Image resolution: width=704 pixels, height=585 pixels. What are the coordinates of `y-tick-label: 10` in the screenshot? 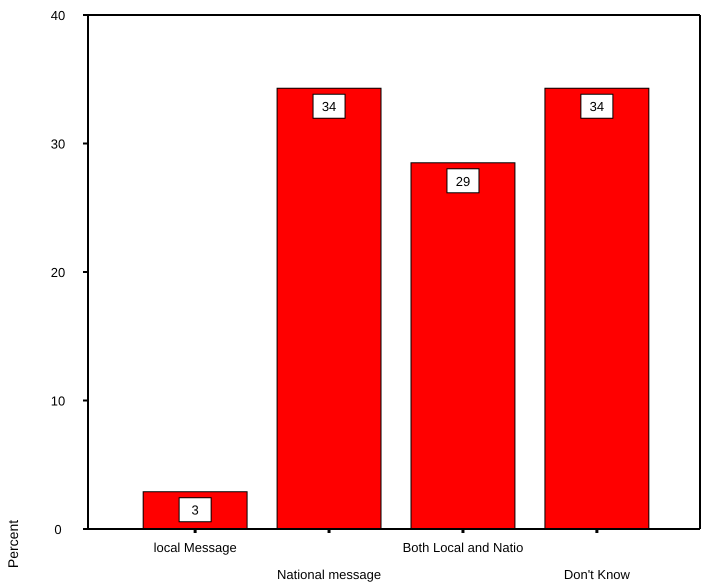 It's located at (58, 401).